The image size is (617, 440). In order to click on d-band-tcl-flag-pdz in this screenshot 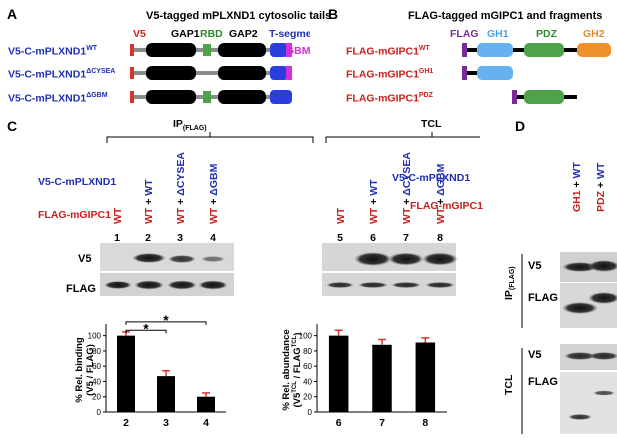, I will do `click(604, 393)`.